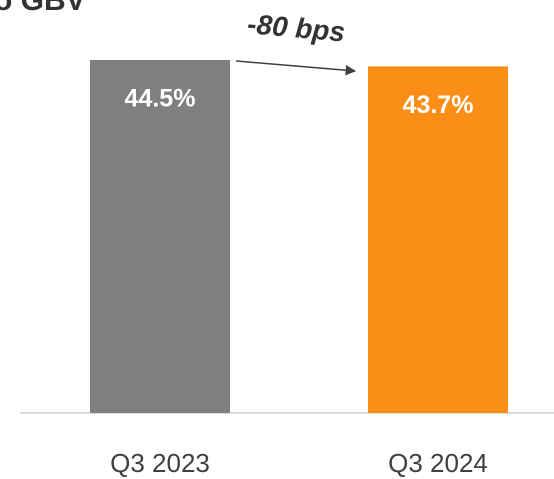 The height and width of the screenshot is (479, 554). What do you see at coordinates (160, 99) in the screenshot?
I see `data-label: 44.5%` at bounding box center [160, 99].